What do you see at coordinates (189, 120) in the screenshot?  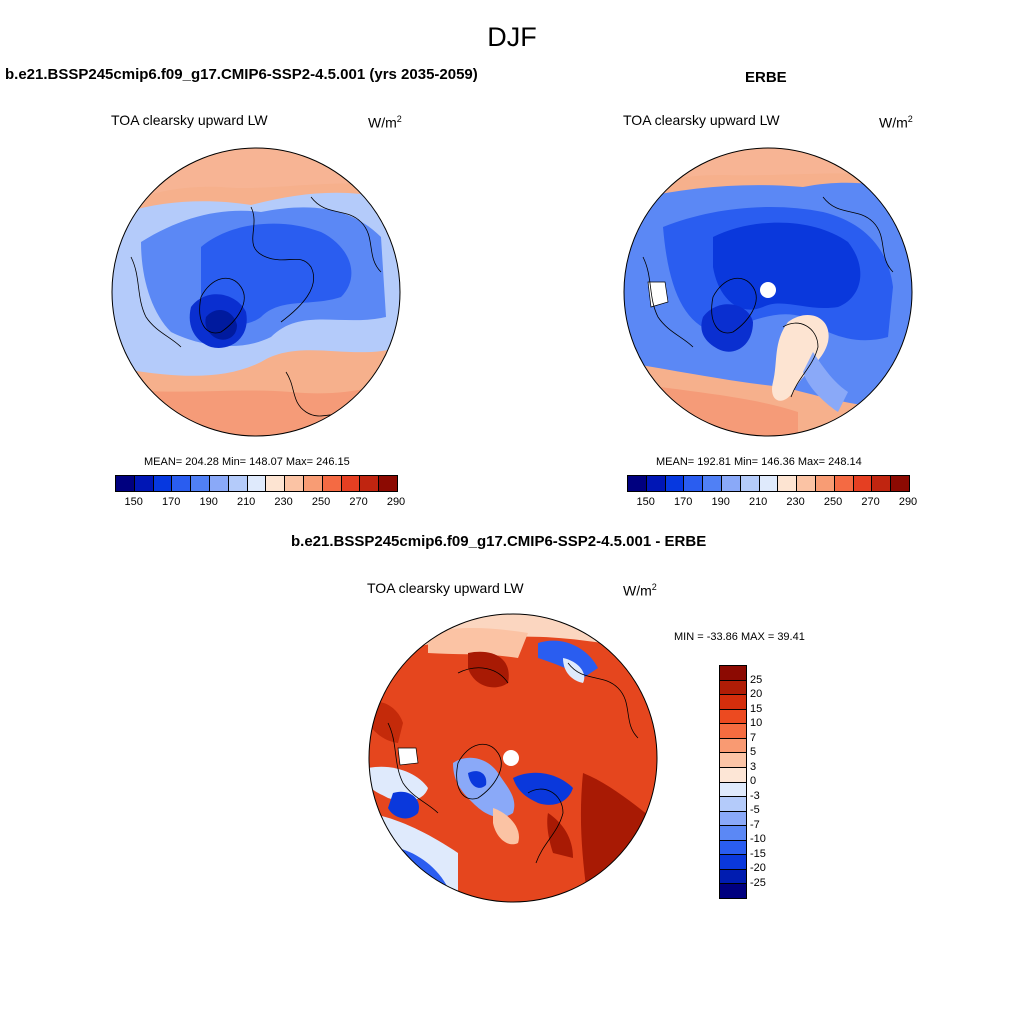 I see `panel-1-variable: TOA clearsky upward LW` at bounding box center [189, 120].